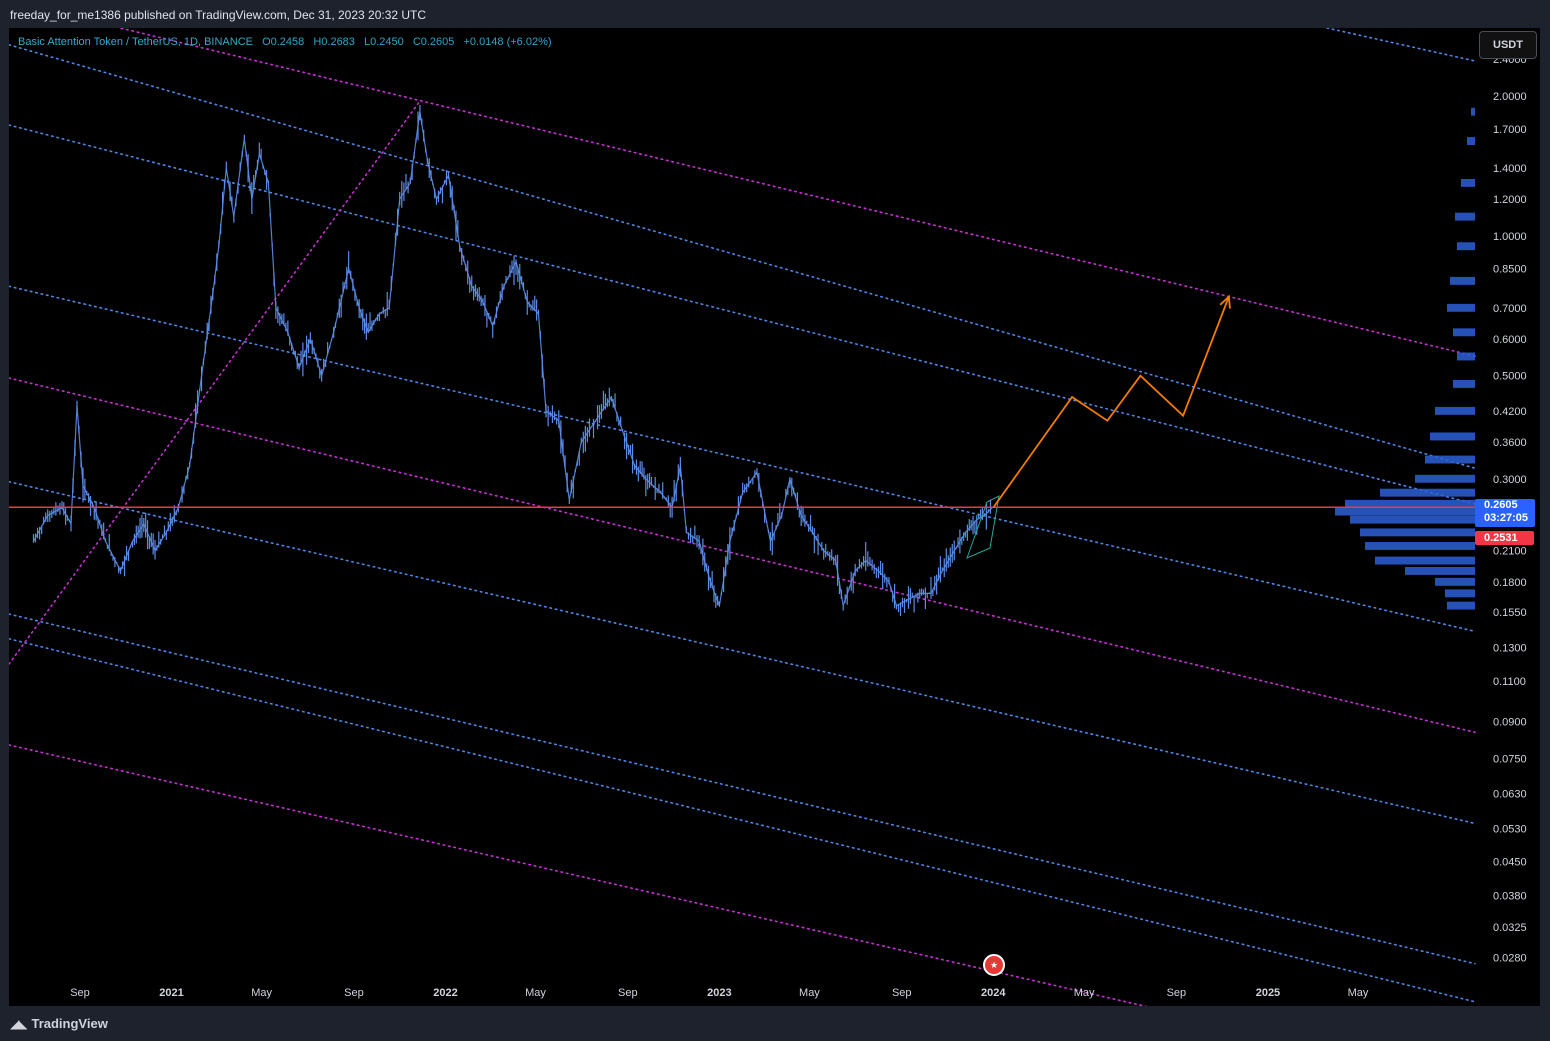 This screenshot has width=1550, height=1041. What do you see at coordinates (1510, 340) in the screenshot?
I see `y-axis-tick-label: 0.6000` at bounding box center [1510, 340].